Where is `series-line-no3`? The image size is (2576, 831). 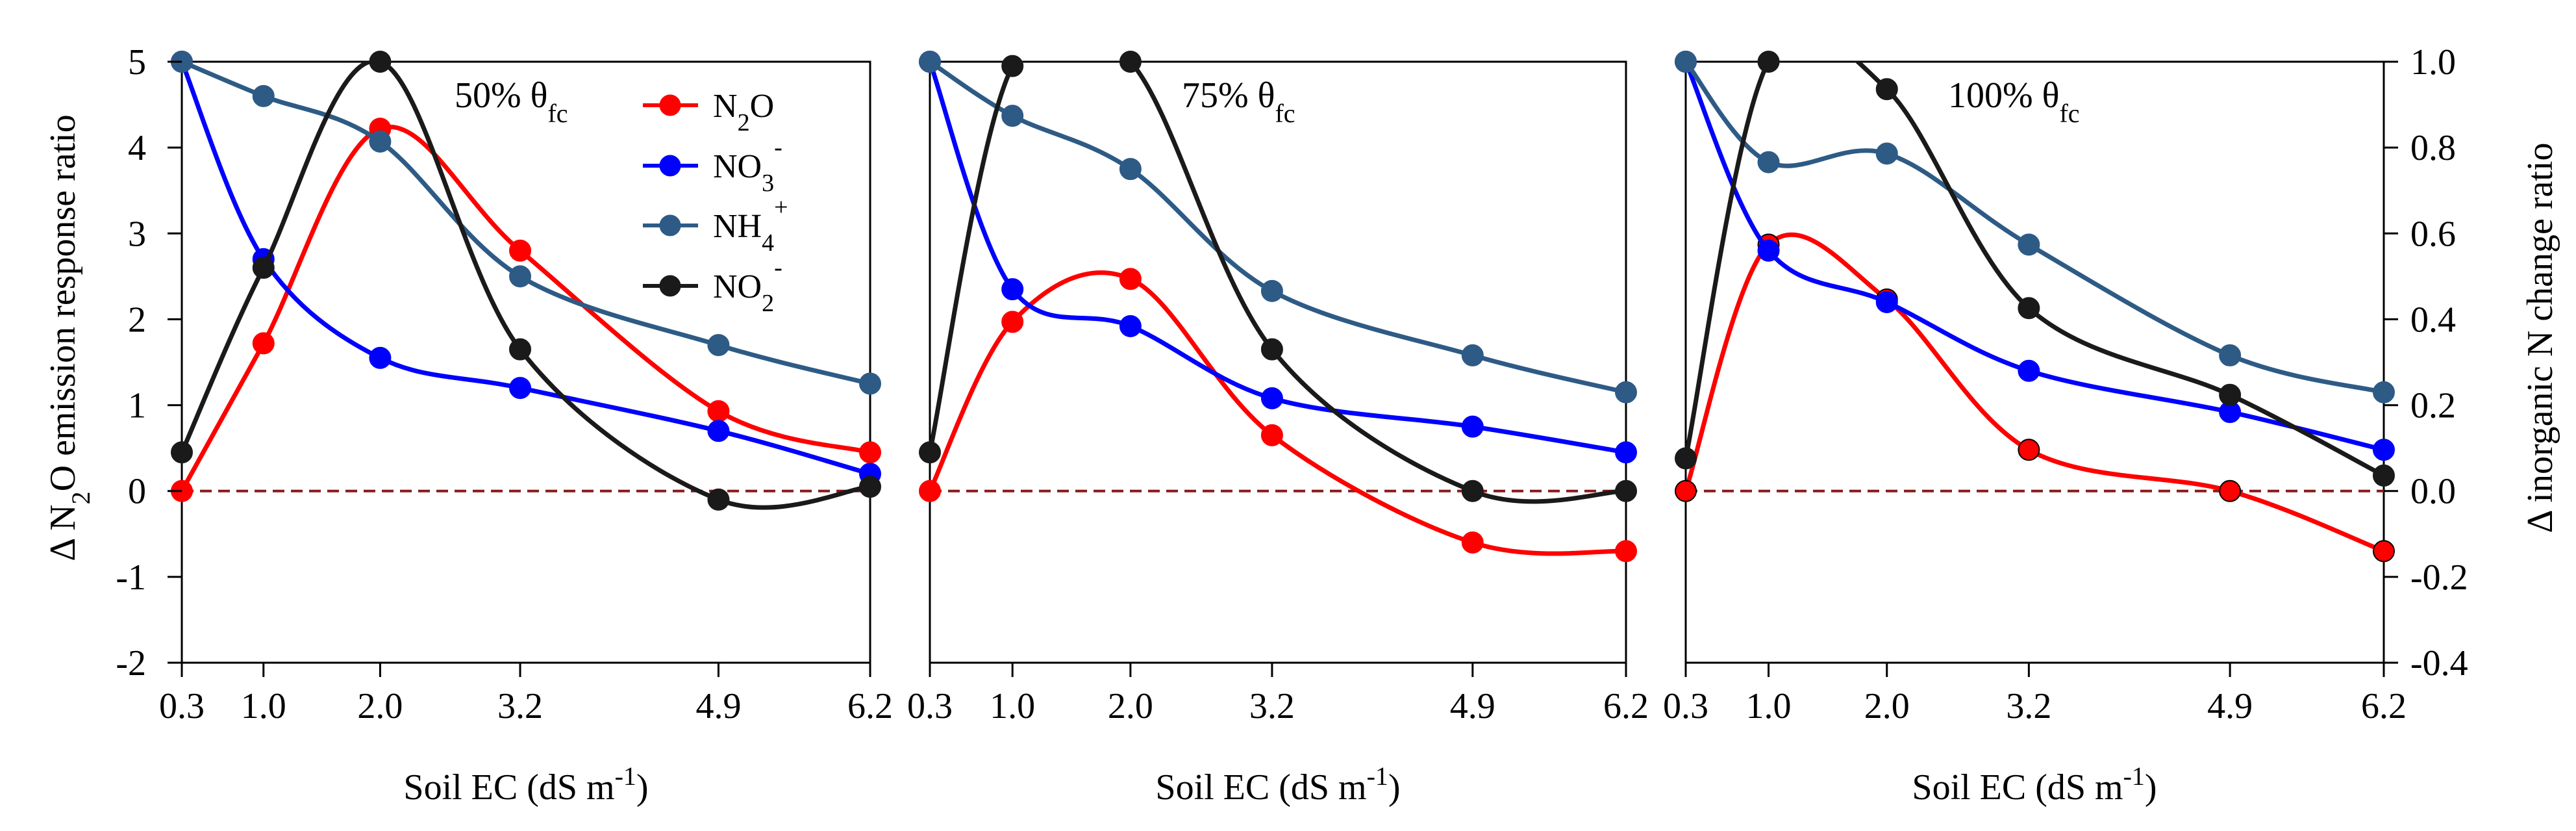 series-line-no3 is located at coordinates (526, 269).